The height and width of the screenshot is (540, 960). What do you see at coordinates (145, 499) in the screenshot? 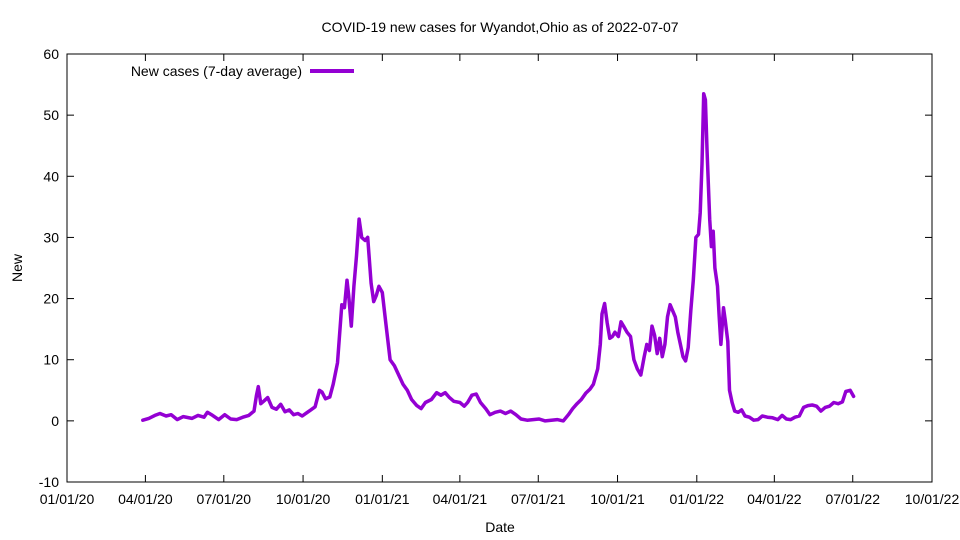
I see `x-tick-label: 04/01/20` at bounding box center [145, 499].